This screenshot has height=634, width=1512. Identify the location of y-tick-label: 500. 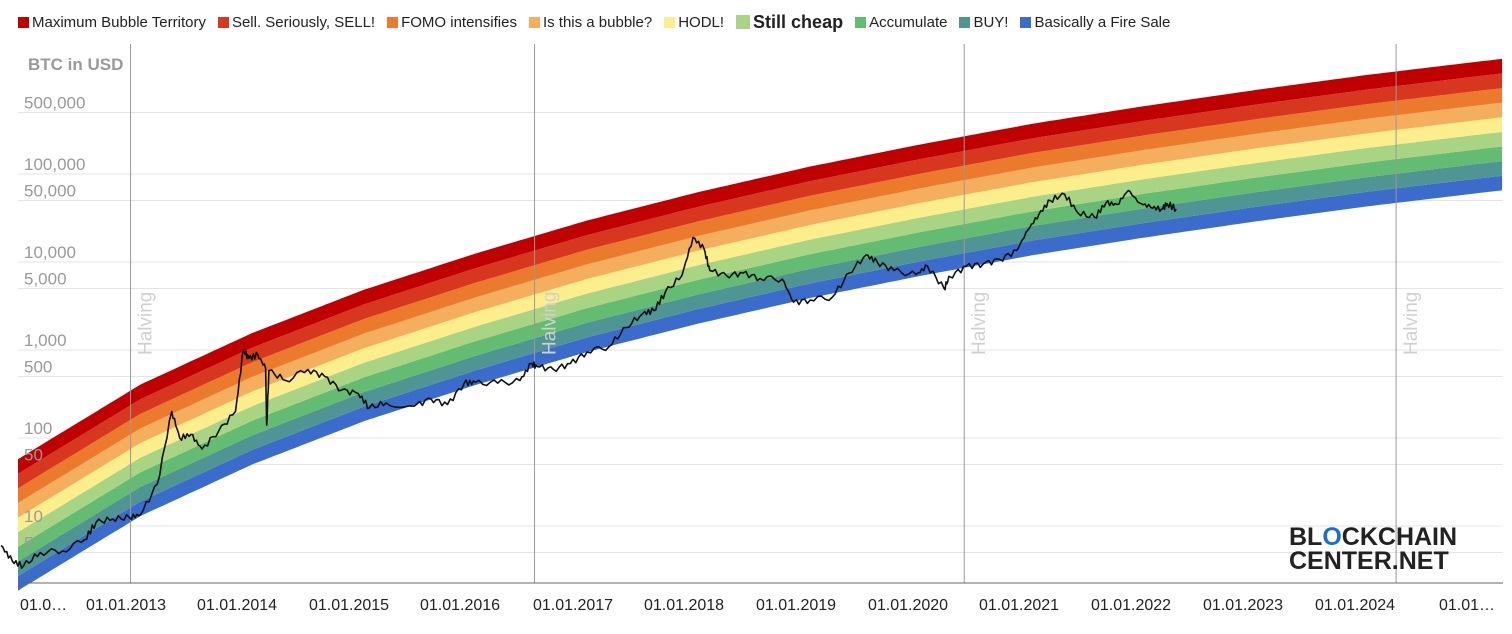
(38, 366).